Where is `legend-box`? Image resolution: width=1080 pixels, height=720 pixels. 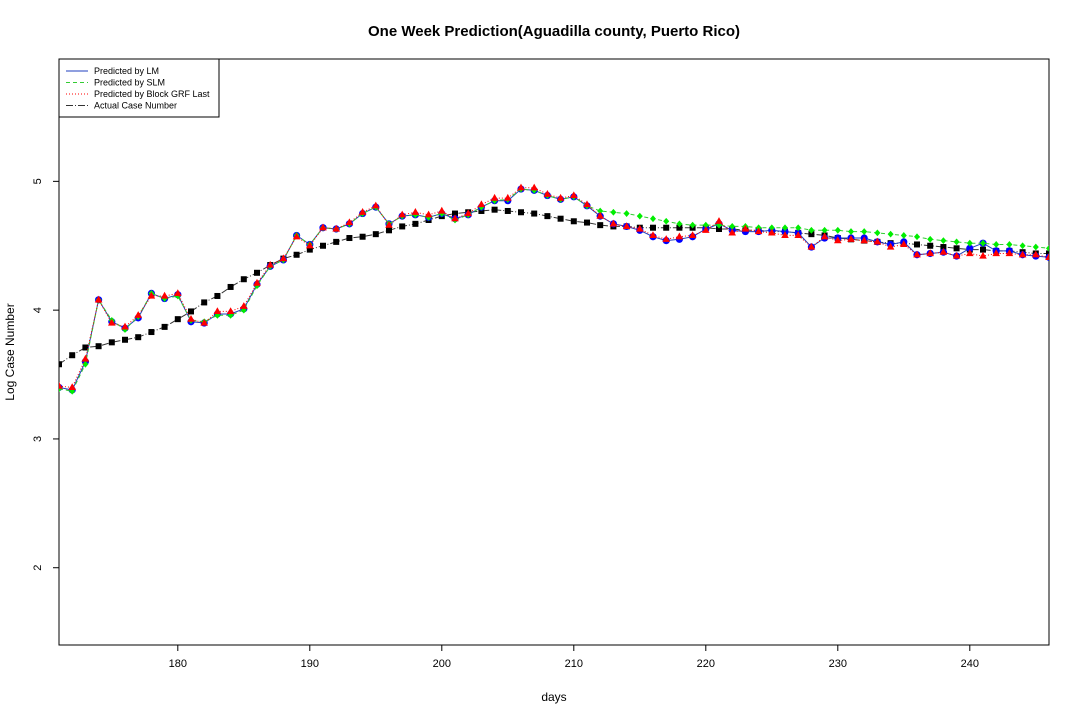
legend-box is located at coordinates (139, 88).